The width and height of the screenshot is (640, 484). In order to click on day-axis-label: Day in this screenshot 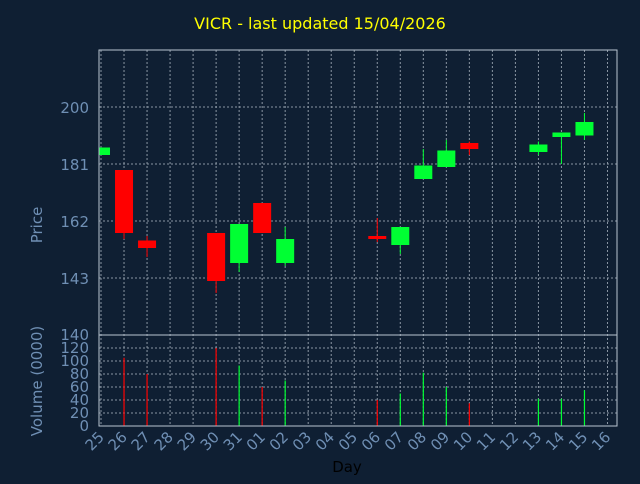, I will do `click(347, 467)`.